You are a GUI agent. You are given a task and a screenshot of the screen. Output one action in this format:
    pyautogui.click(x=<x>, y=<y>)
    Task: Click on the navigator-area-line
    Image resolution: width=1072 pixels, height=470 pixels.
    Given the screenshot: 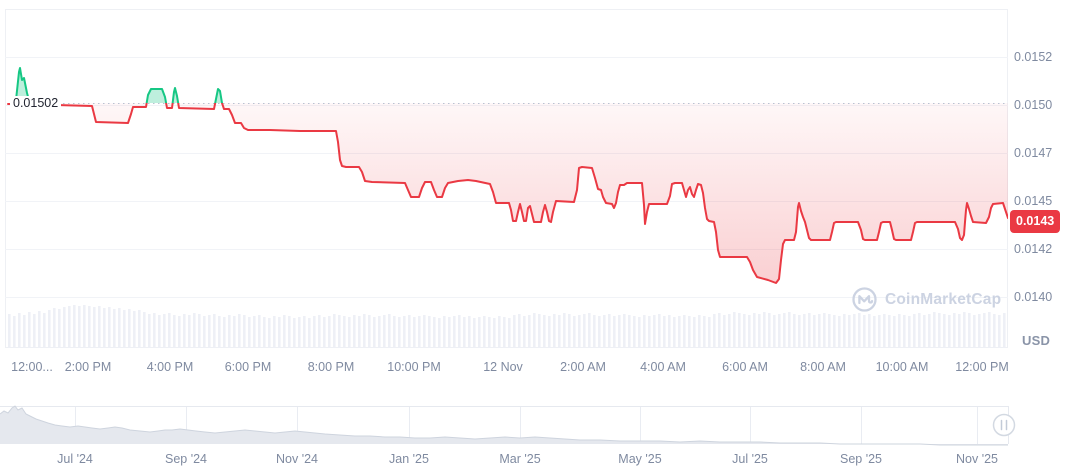 What is the action you would take?
    pyautogui.click(x=504, y=425)
    